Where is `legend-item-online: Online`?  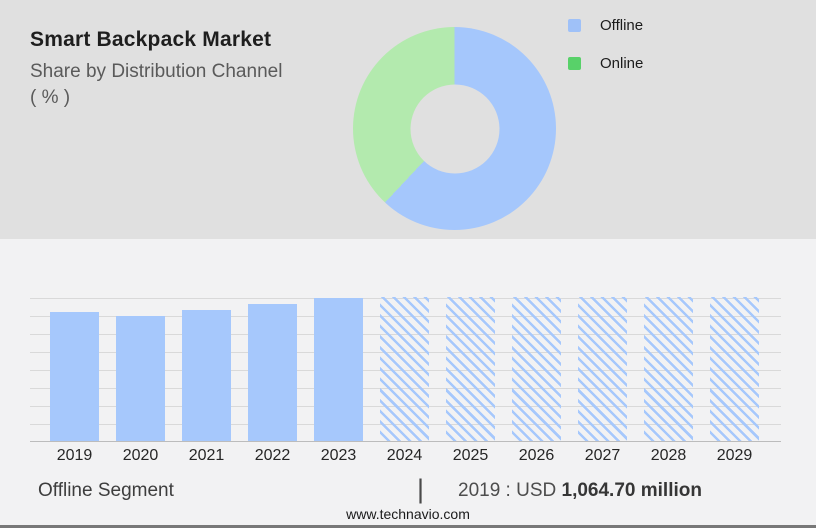 legend-item-online: Online is located at coordinates (605, 63).